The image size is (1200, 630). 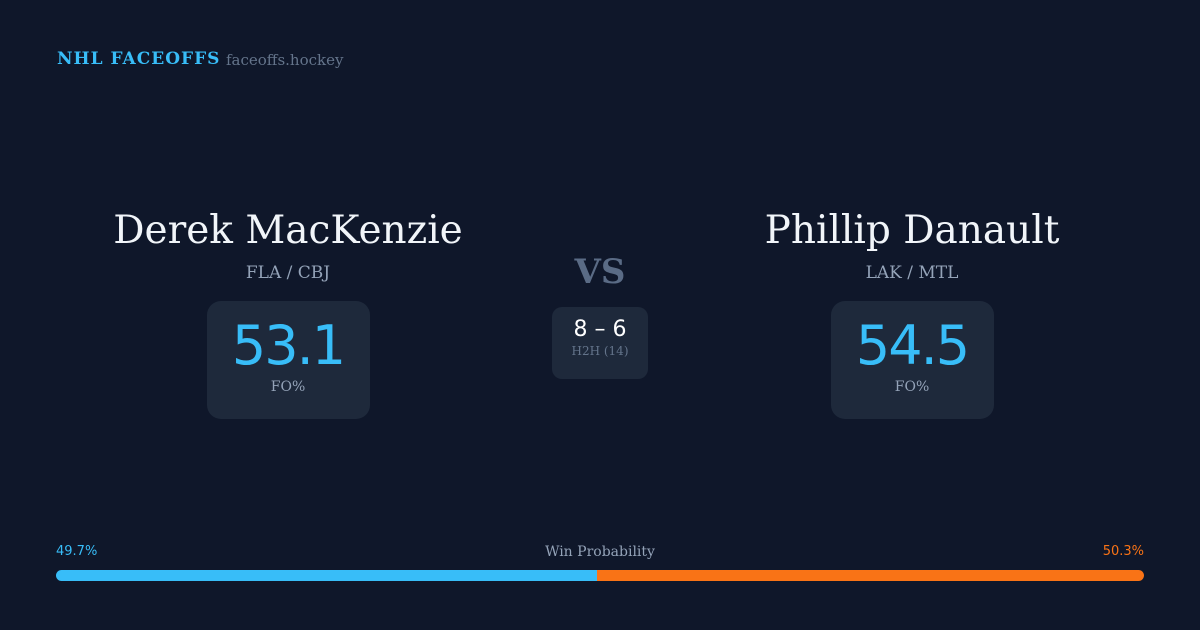 What do you see at coordinates (139, 59) in the screenshot?
I see `brand-title: NHL FACEOFFS` at bounding box center [139, 59].